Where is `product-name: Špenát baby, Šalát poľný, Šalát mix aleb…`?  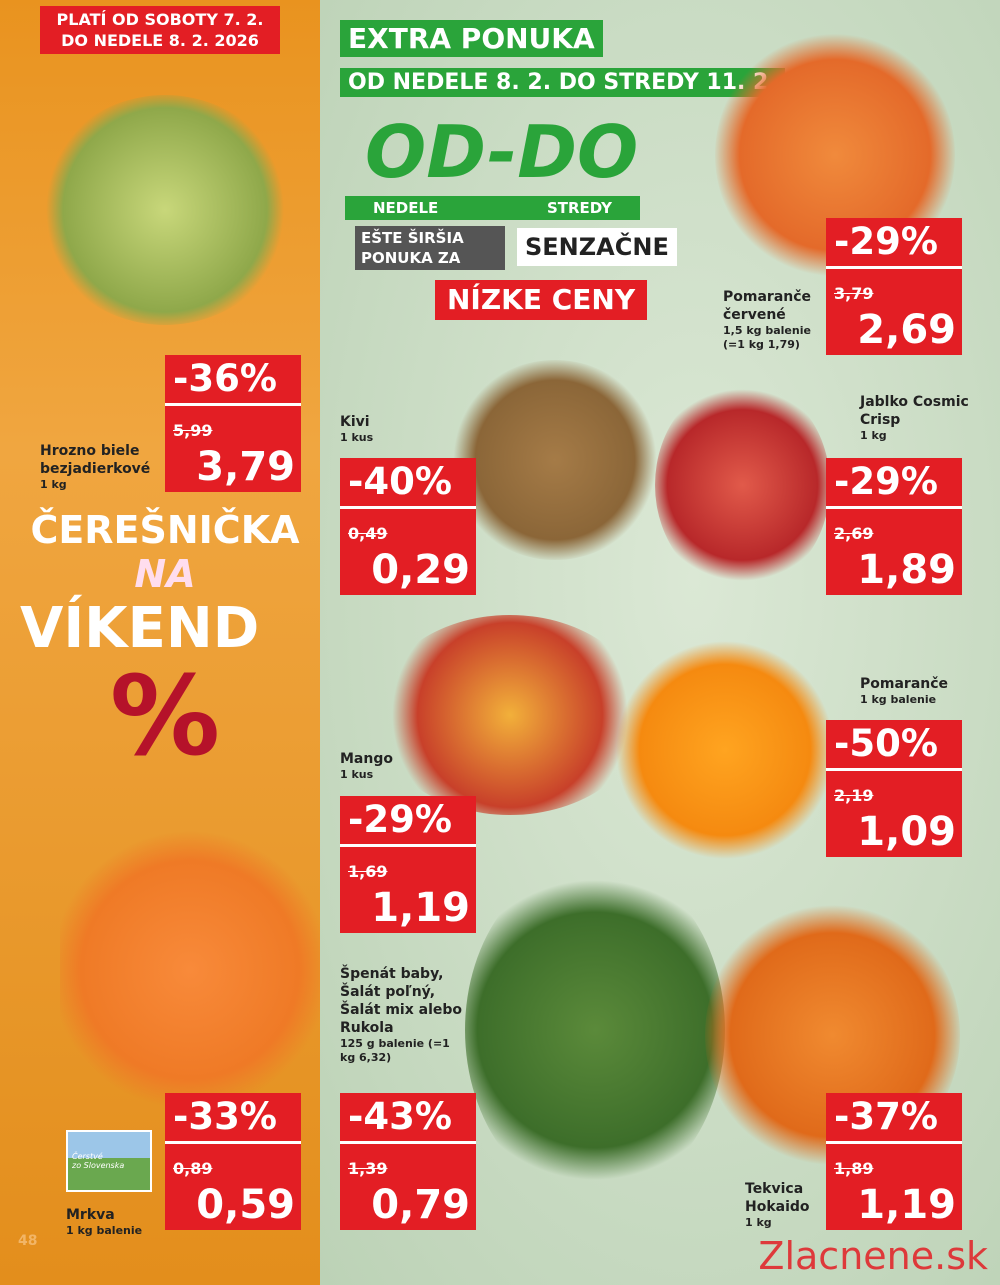
product-name: Špenát baby, Šalát poľný, Šalát mix aleb… is located at coordinates (401, 1001).